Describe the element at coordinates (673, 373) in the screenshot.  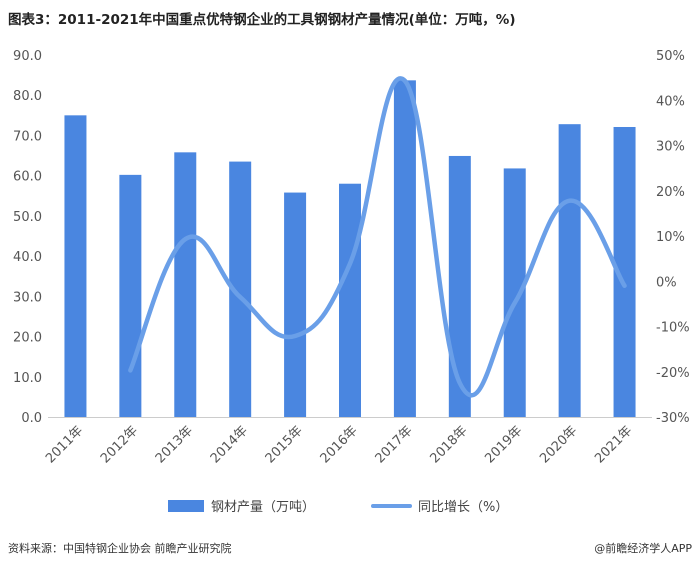
I see `right-tick-label: -20%` at that location.